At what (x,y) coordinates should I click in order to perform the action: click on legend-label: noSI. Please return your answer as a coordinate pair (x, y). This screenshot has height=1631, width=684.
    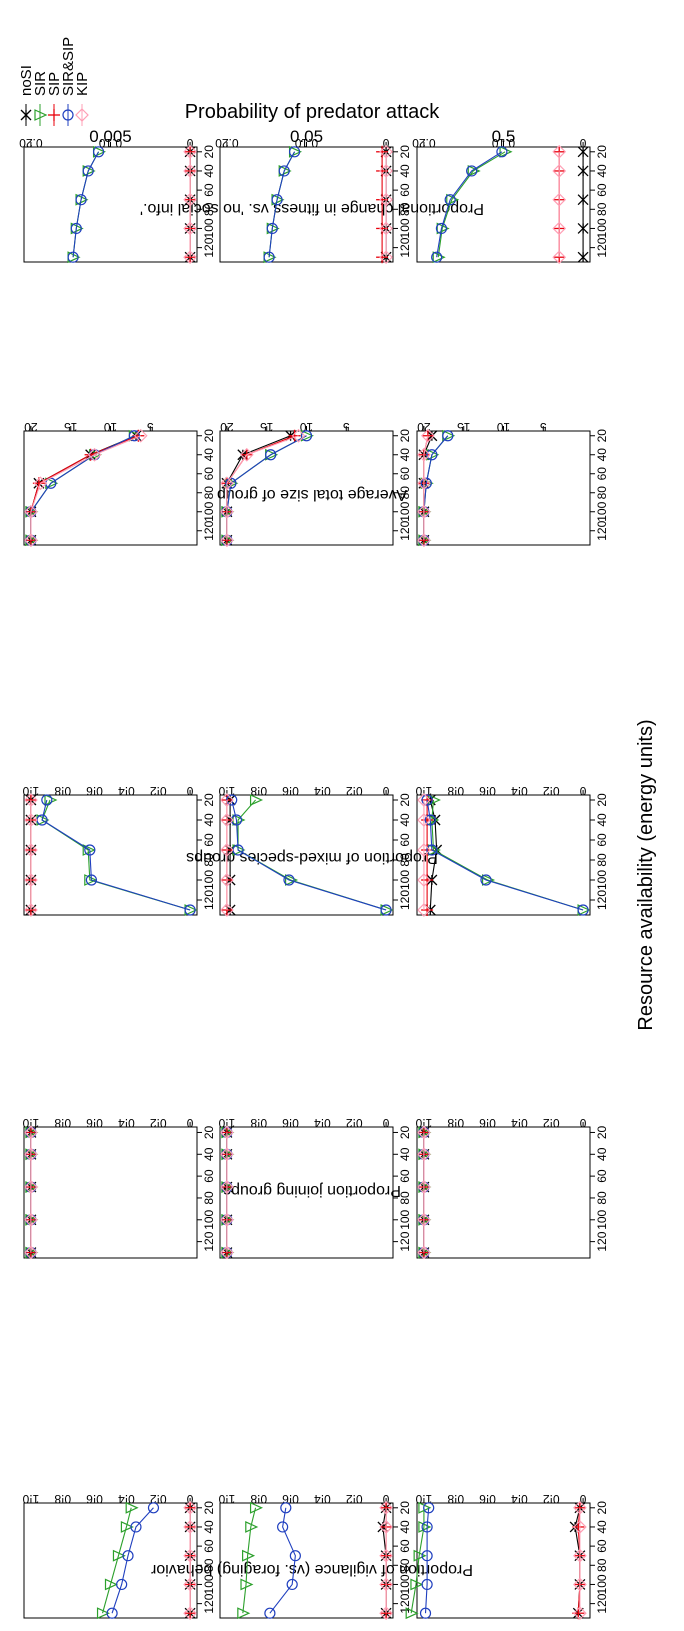
    Looking at the image, I should click on (26, 80).